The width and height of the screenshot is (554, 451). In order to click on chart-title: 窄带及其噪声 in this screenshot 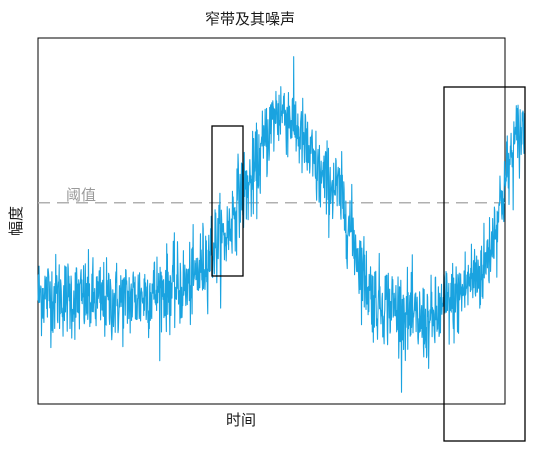, I will do `click(250, 19)`.